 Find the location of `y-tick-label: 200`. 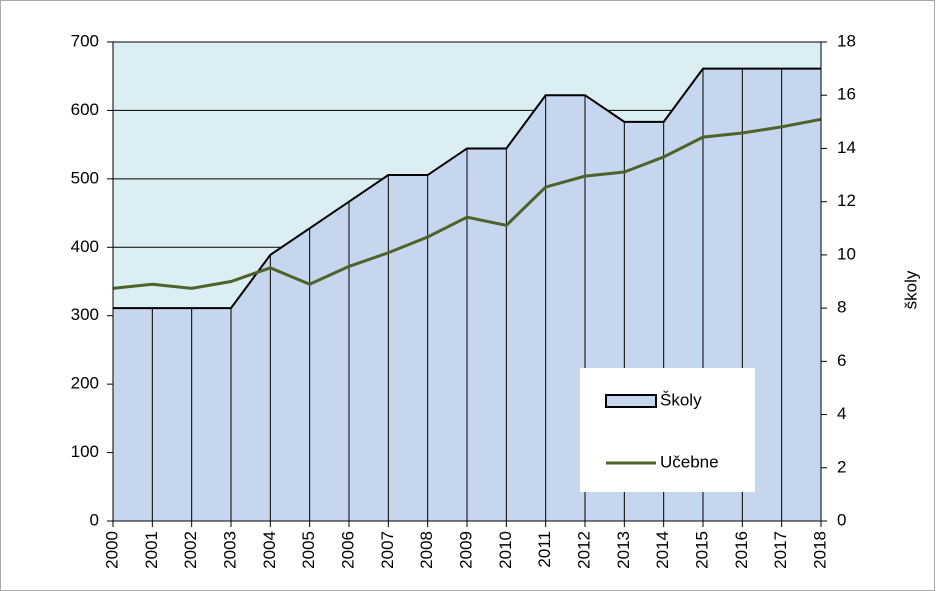

y-tick-label: 200 is located at coordinates (85, 383).